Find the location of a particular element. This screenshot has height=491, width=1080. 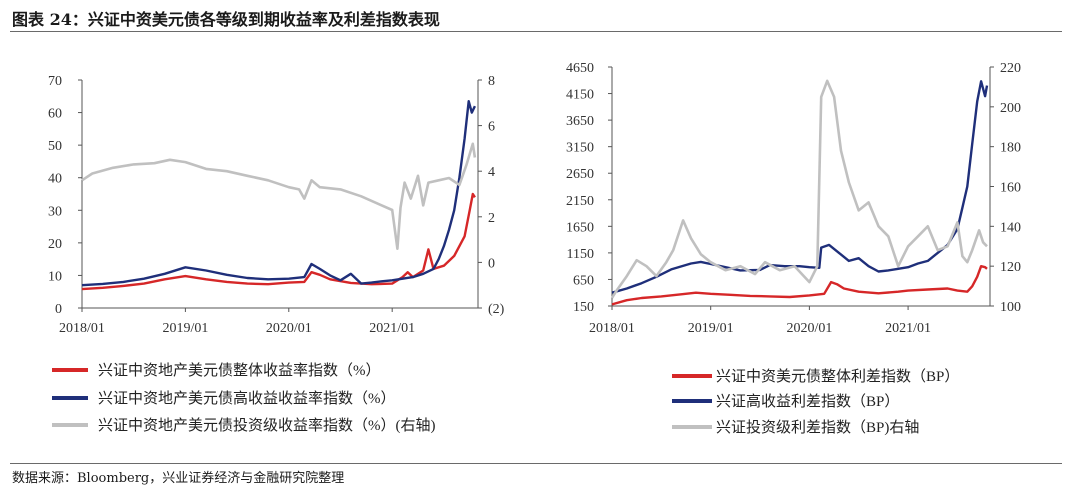

right-tick-label: 0 is located at coordinates (491, 263).